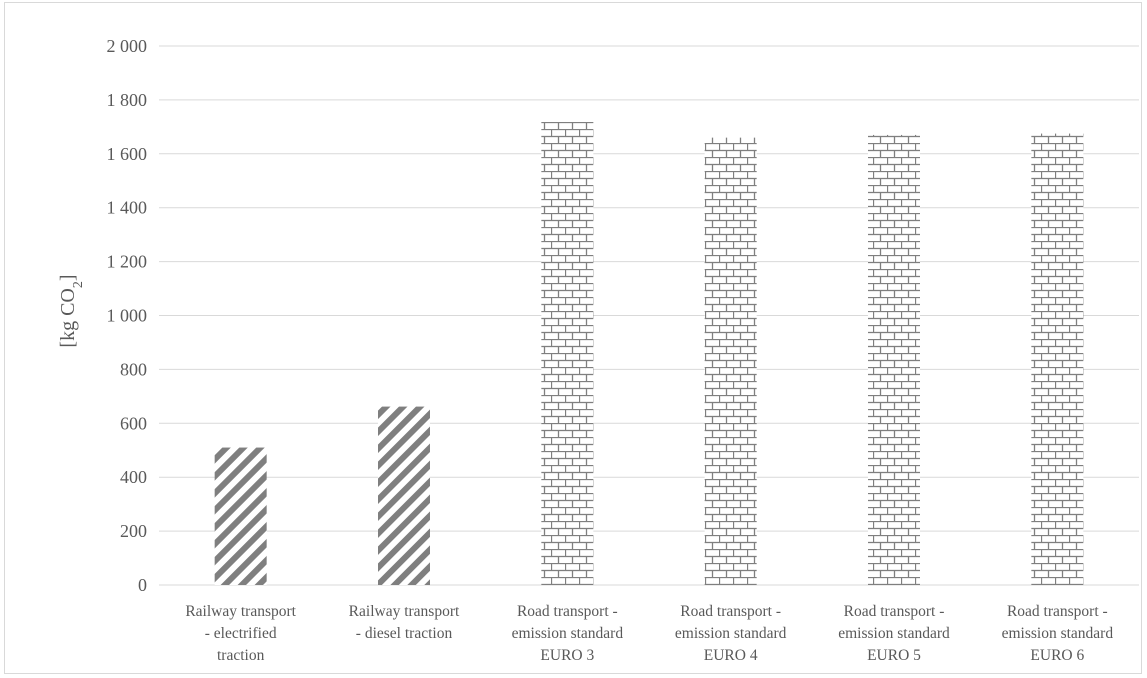  I want to click on y-tick-label: 1 200, so click(127, 262).